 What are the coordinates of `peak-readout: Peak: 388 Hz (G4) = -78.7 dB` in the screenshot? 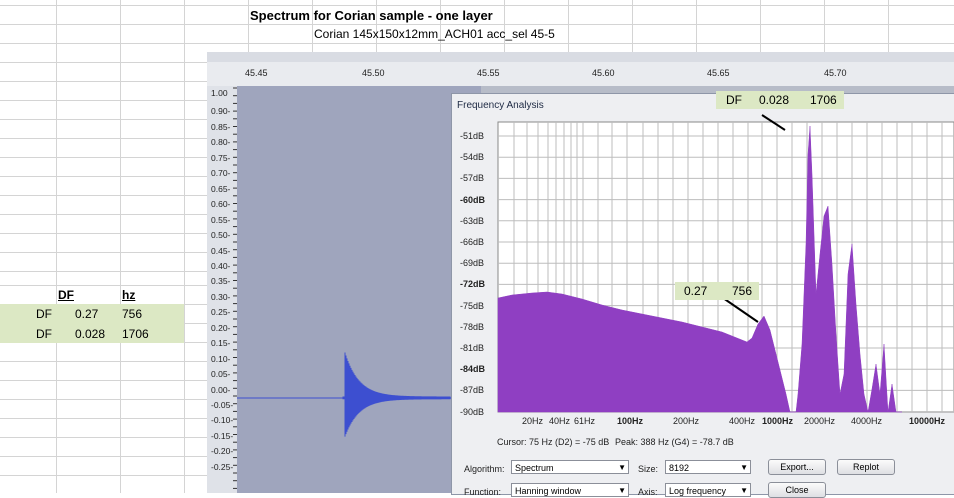 It's located at (674, 442).